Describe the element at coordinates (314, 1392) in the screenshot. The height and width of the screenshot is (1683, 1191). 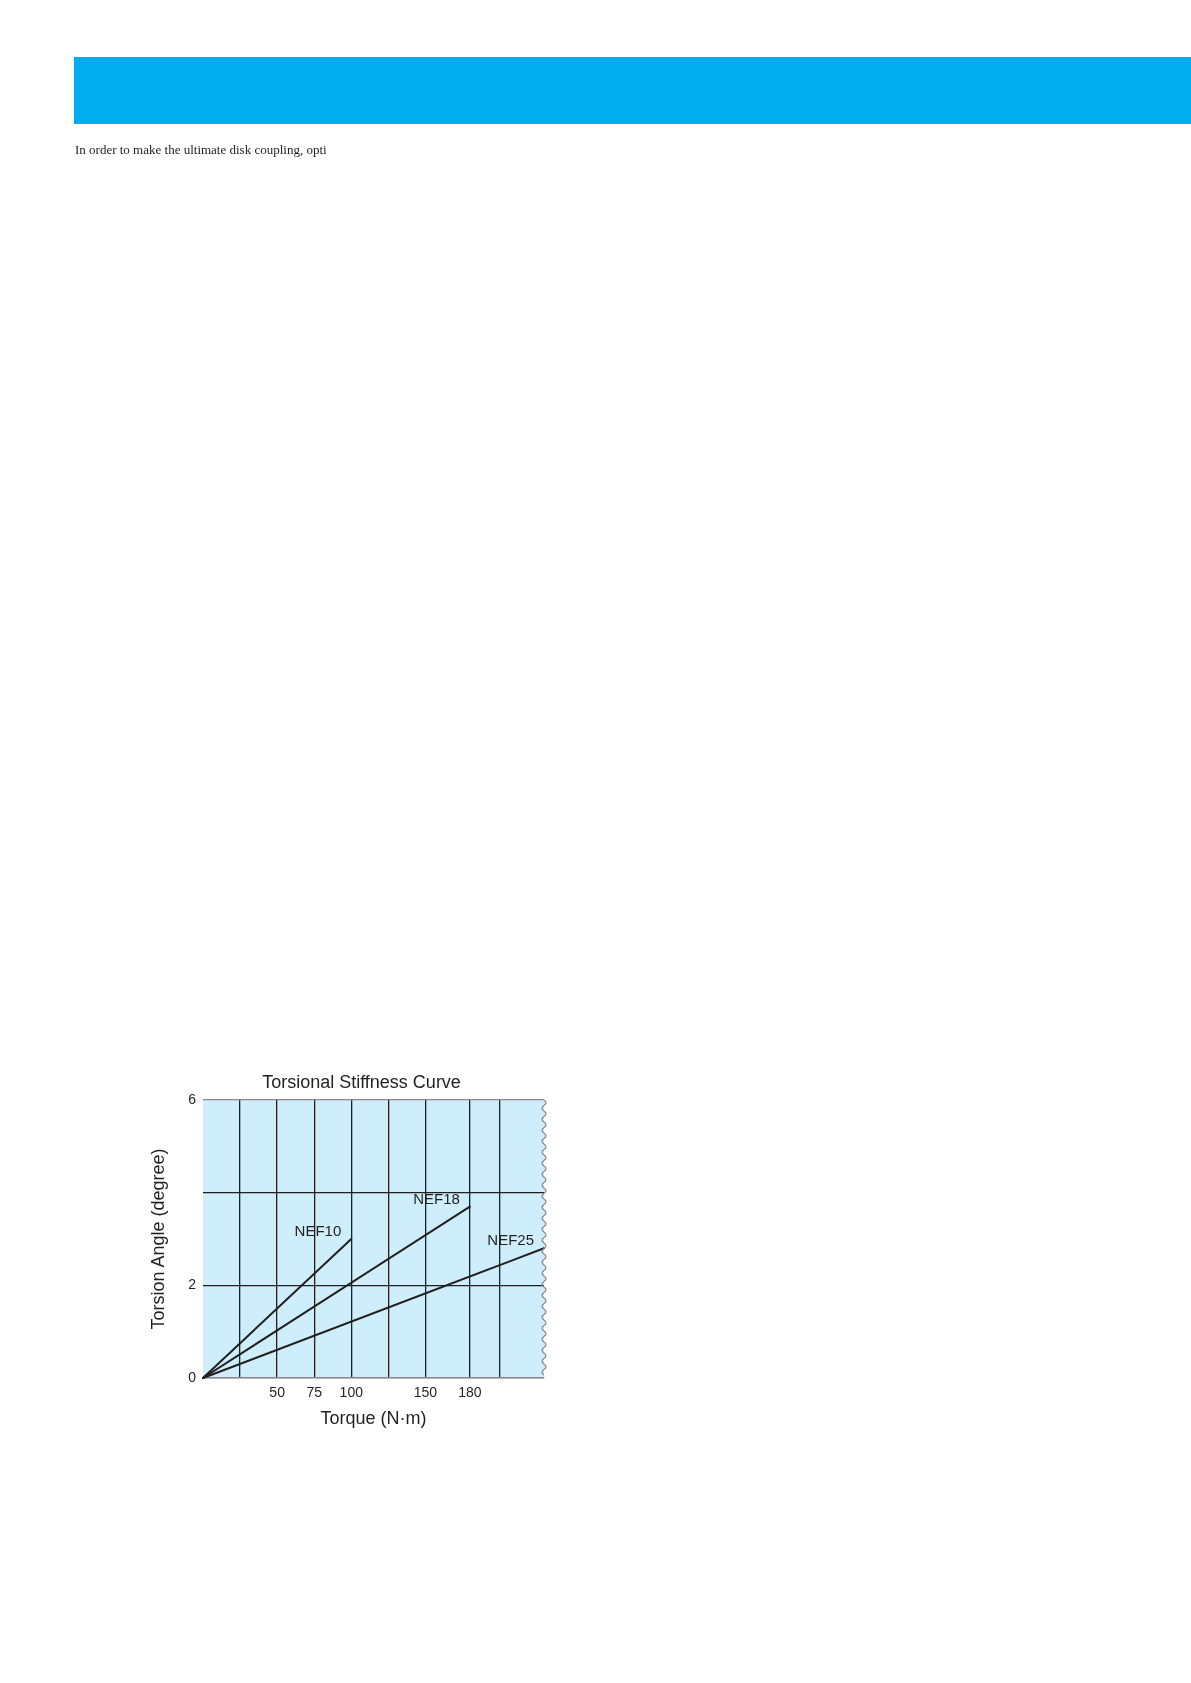
I see `x-tick-label: 75` at that location.